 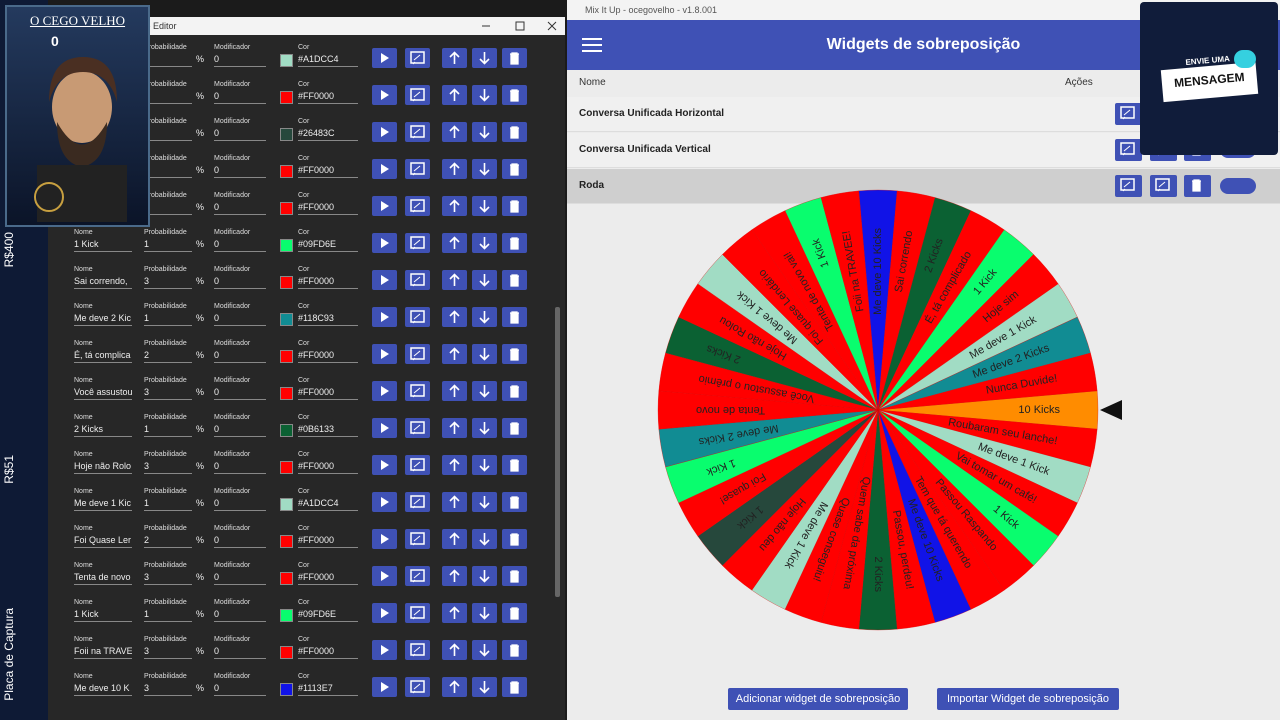 I want to click on menu-icon, so click(x=592, y=45).